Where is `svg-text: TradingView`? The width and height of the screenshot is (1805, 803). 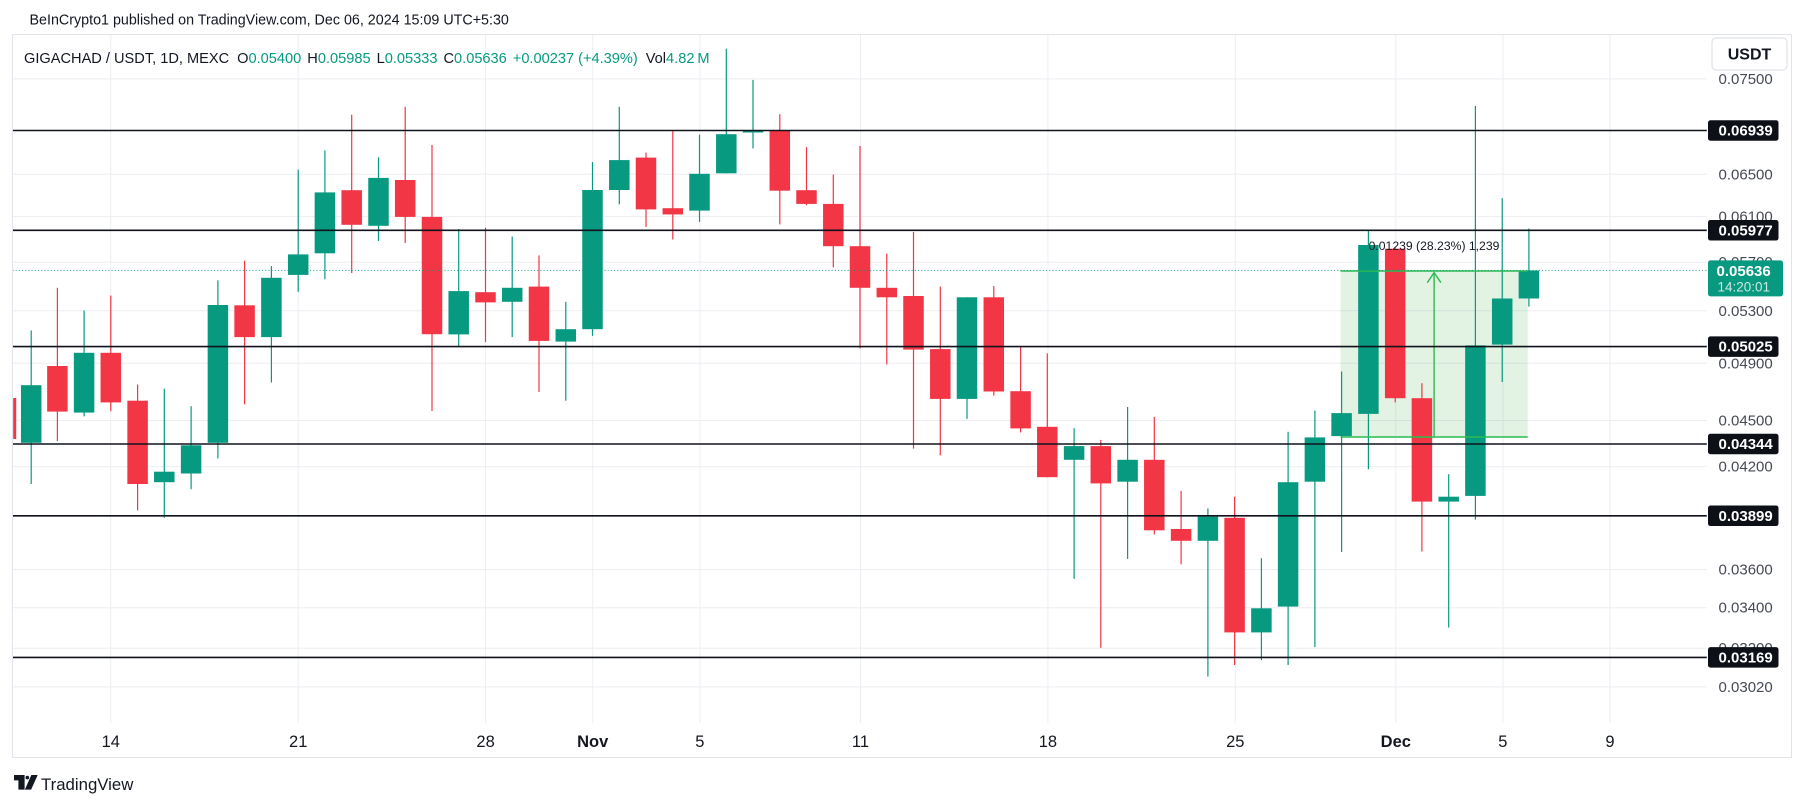
svg-text: TradingView is located at coordinates (87, 784).